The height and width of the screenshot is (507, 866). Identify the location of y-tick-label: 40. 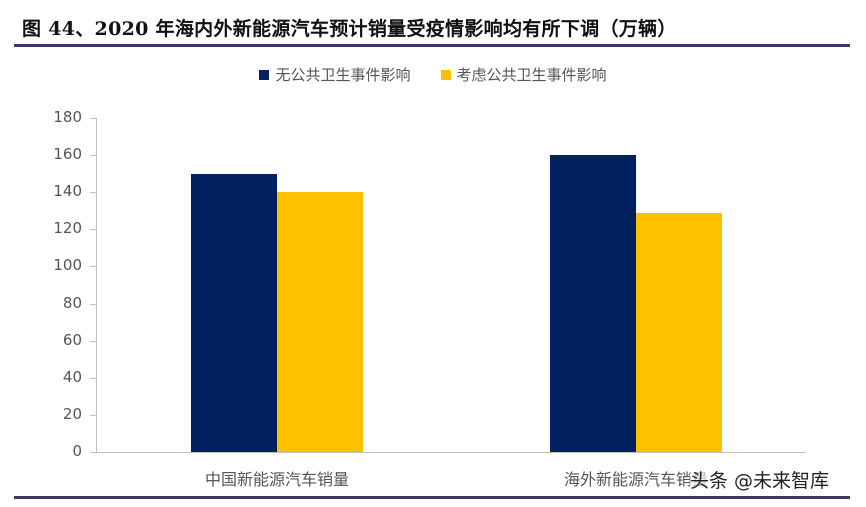
(72, 376).